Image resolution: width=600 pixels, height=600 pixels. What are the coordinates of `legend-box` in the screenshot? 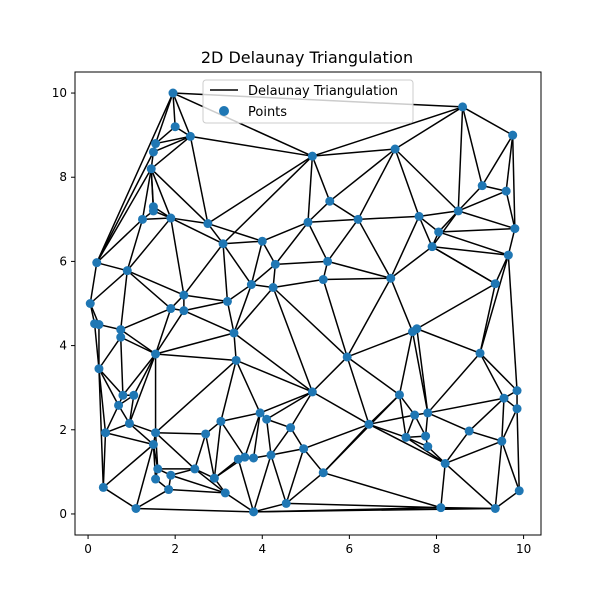 It's located at (308, 101).